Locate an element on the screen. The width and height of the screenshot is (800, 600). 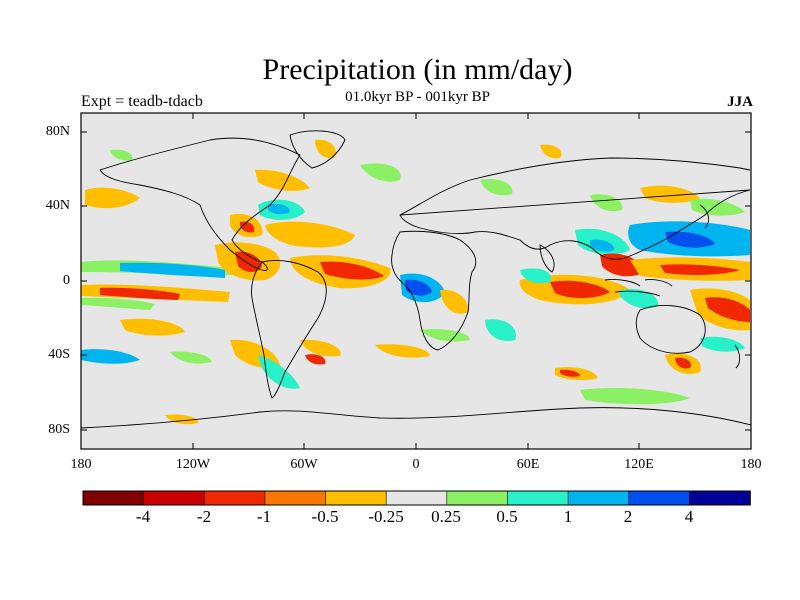
lon-label-60w: 60W is located at coordinates (304, 464).